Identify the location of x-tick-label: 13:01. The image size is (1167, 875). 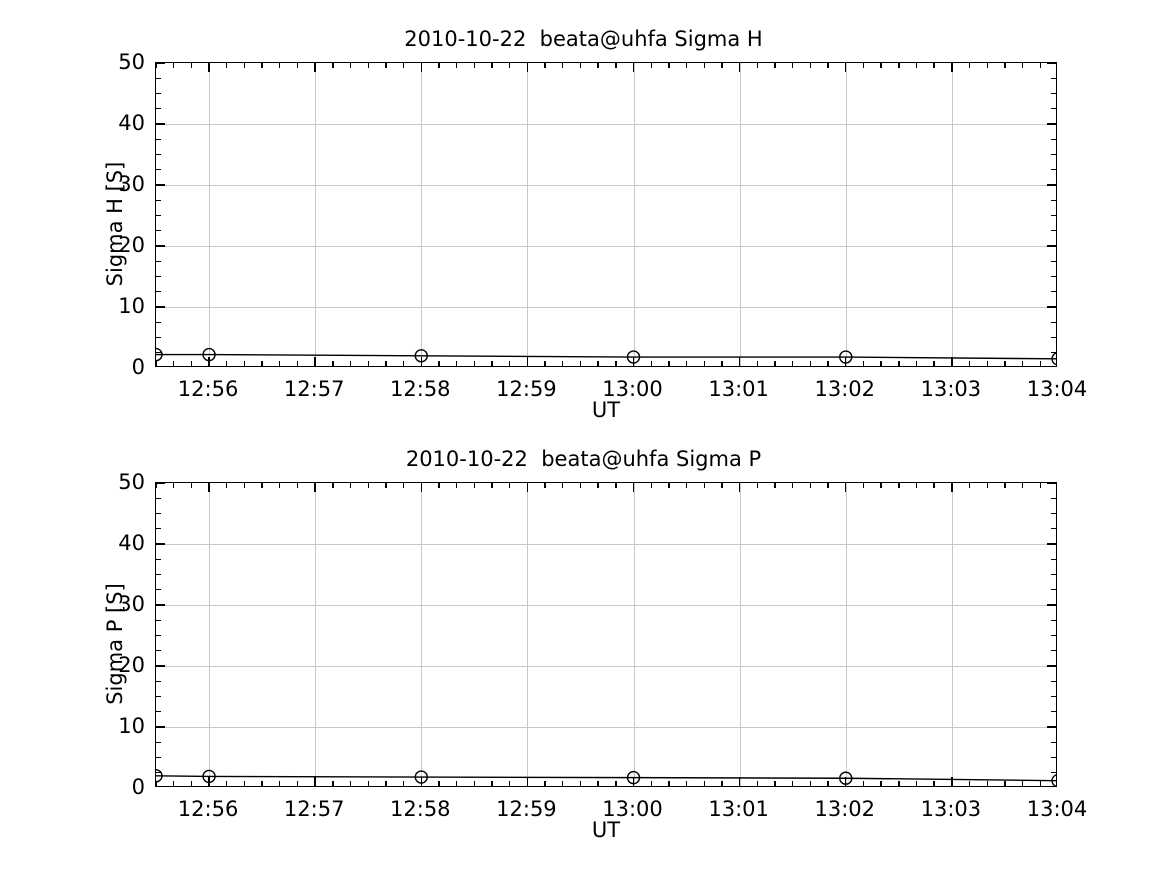
(738, 389).